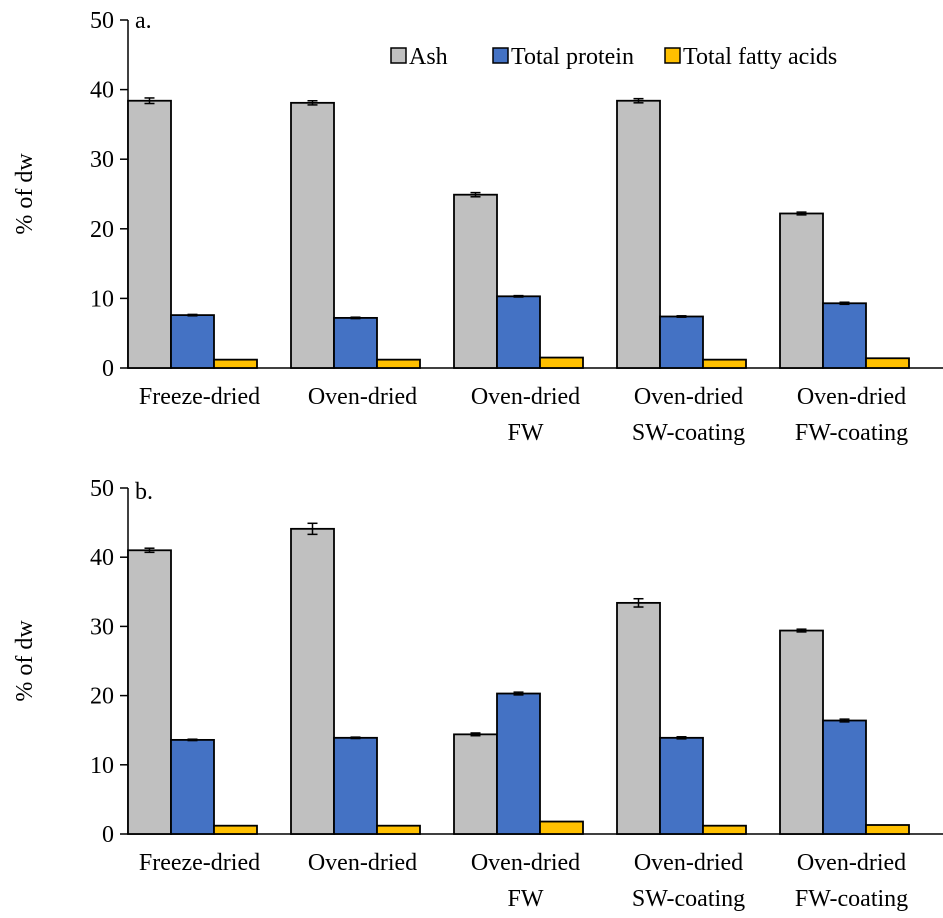  I want to click on panel-label: a., so click(143, 21).